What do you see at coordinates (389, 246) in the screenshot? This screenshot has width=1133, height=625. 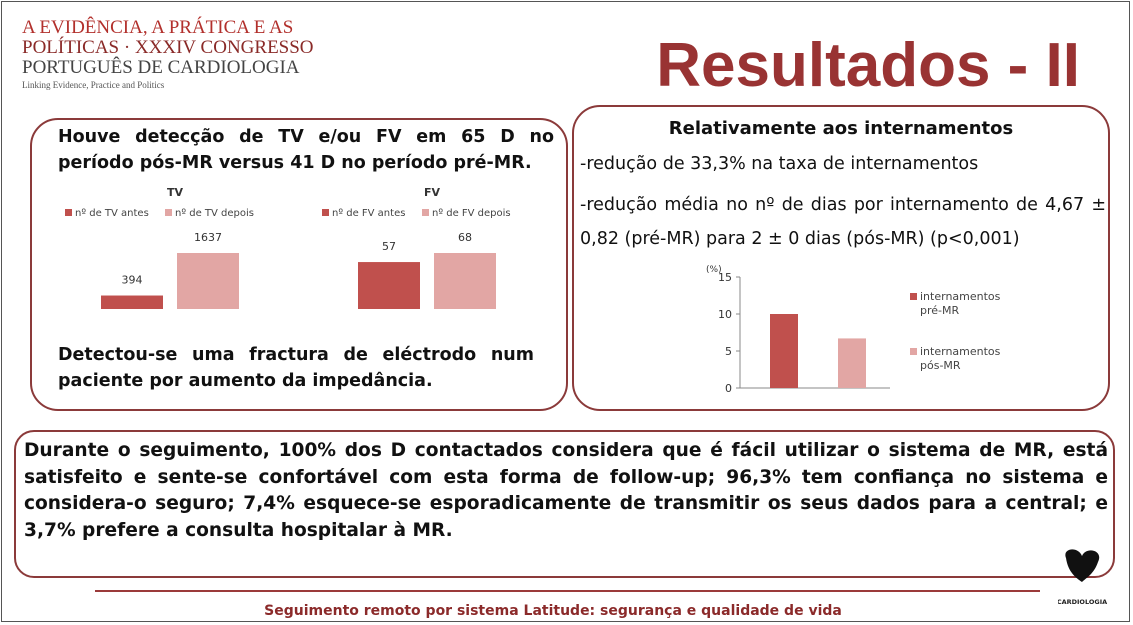 I see `data-label: 57` at bounding box center [389, 246].